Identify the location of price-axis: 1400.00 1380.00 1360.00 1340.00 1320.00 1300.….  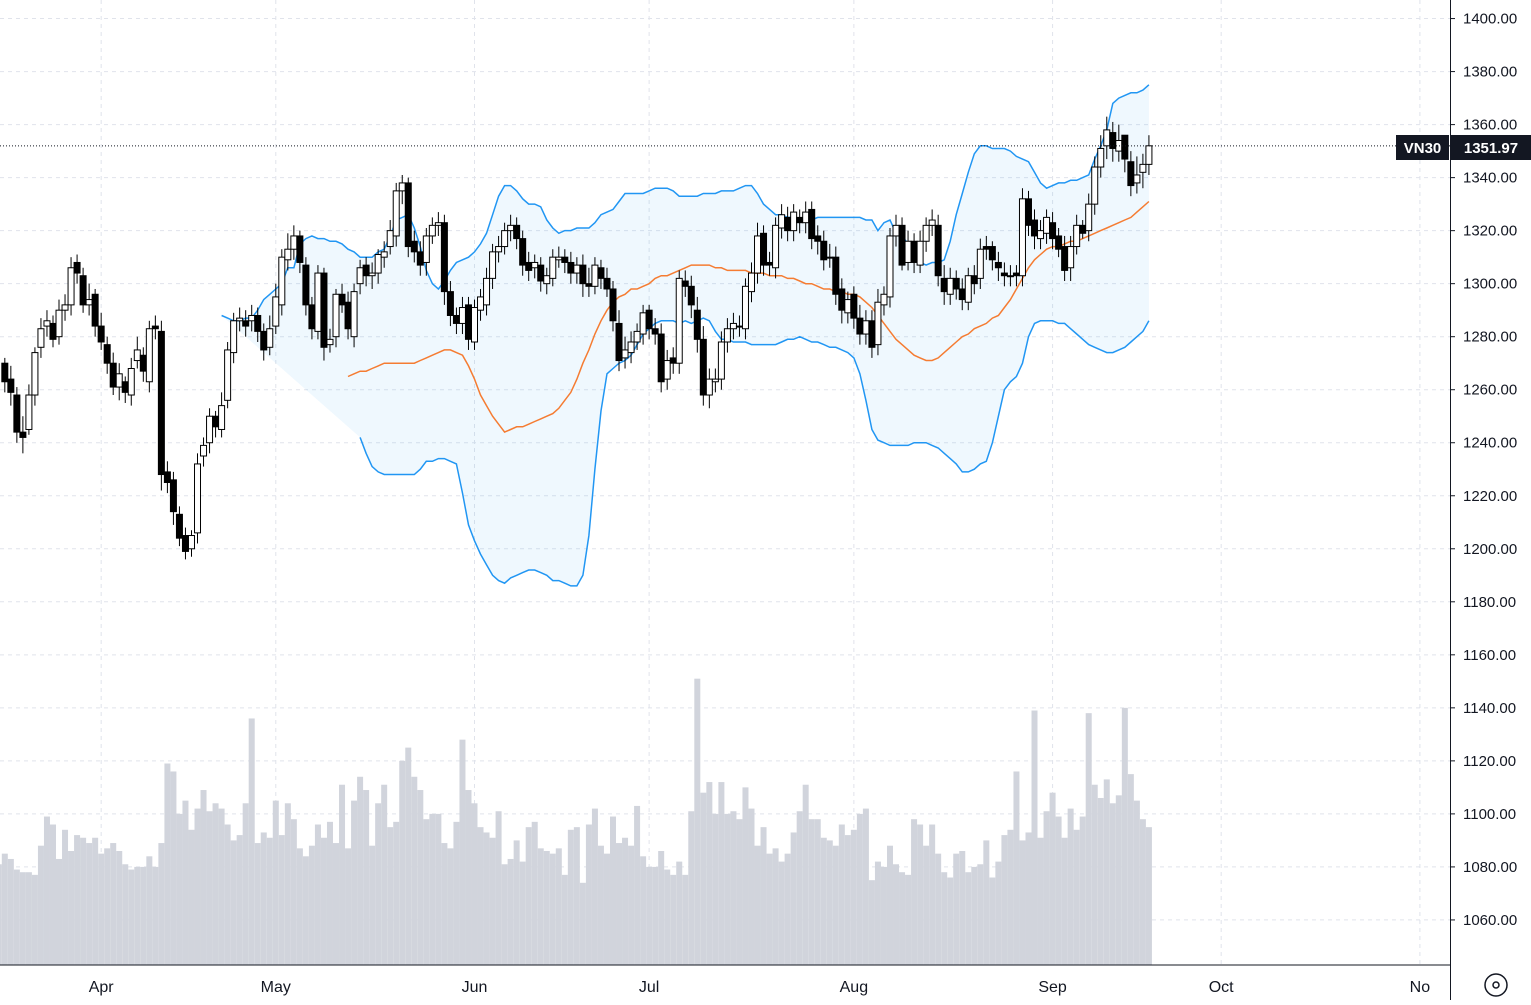
(1483, 470).